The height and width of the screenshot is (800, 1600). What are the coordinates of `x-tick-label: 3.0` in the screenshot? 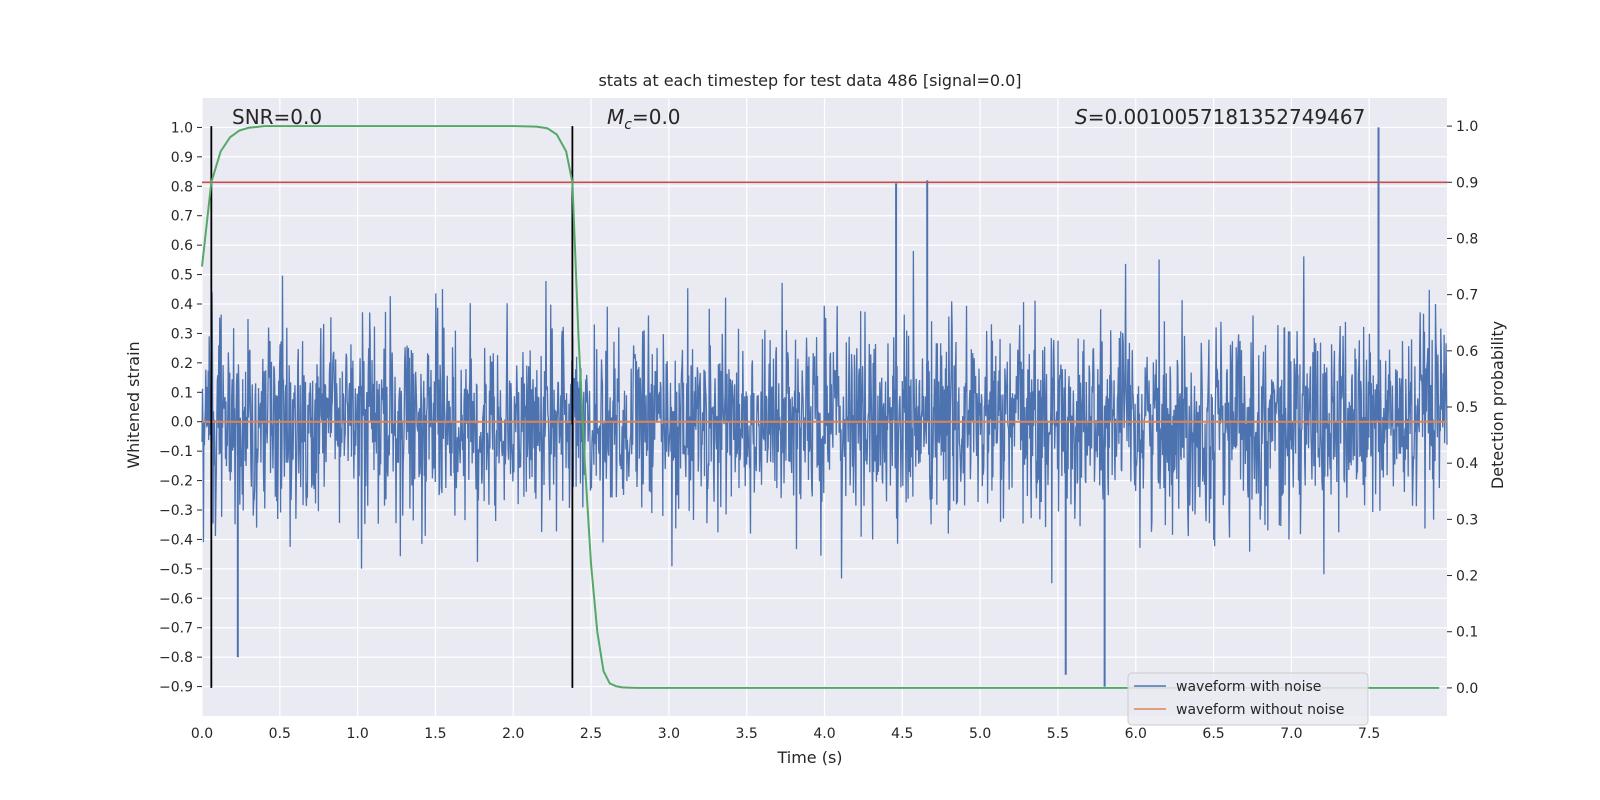 It's located at (669, 734).